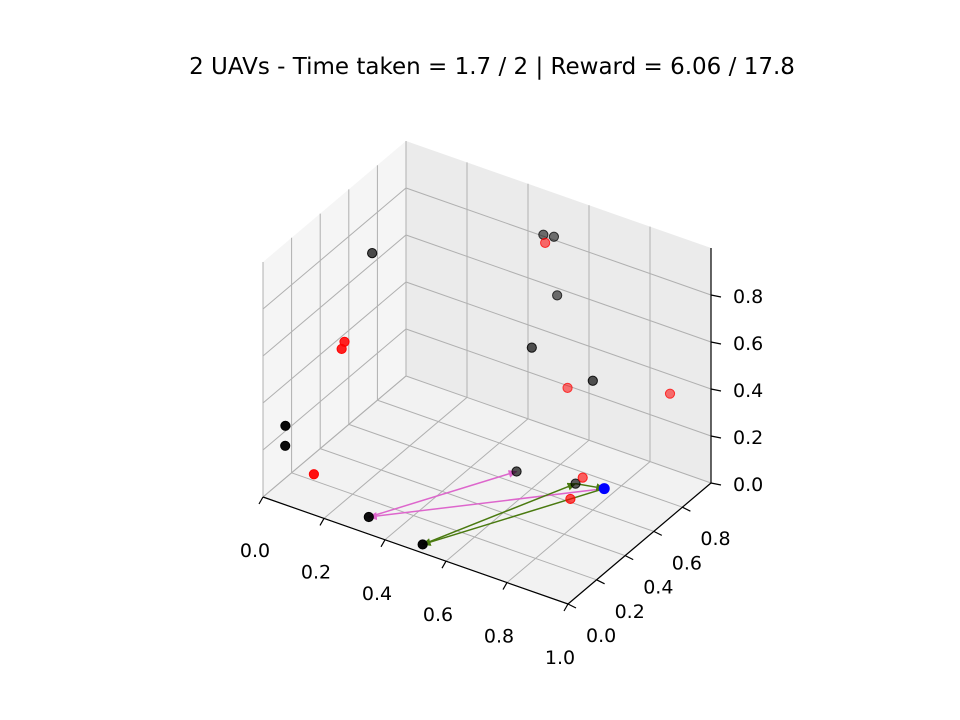 Image resolution: width=960 pixels, height=720 pixels. I want to click on x-tick-label: 0.8, so click(499, 637).